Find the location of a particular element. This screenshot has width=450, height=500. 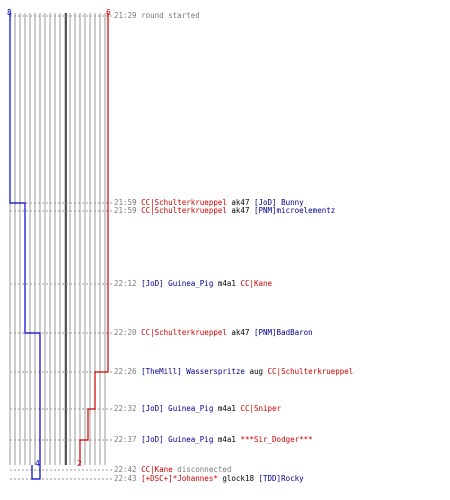

player-name: [+DSC+]*Johannes* is located at coordinates (182, 478).